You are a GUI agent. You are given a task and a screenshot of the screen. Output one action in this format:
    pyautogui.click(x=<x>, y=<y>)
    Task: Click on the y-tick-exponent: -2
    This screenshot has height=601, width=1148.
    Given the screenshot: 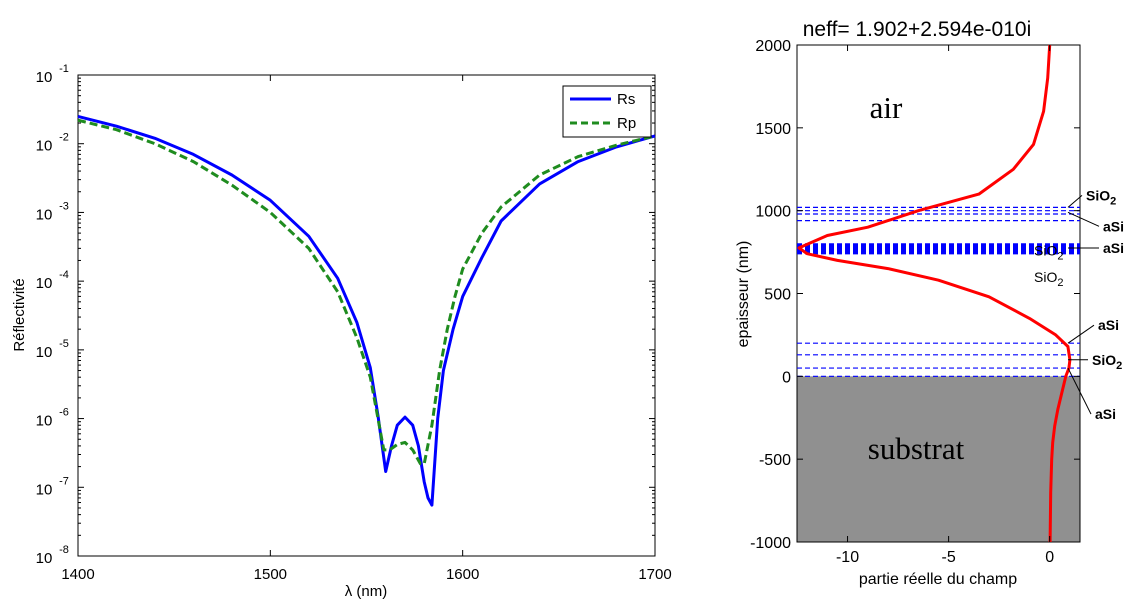 What is the action you would take?
    pyautogui.click(x=64, y=138)
    